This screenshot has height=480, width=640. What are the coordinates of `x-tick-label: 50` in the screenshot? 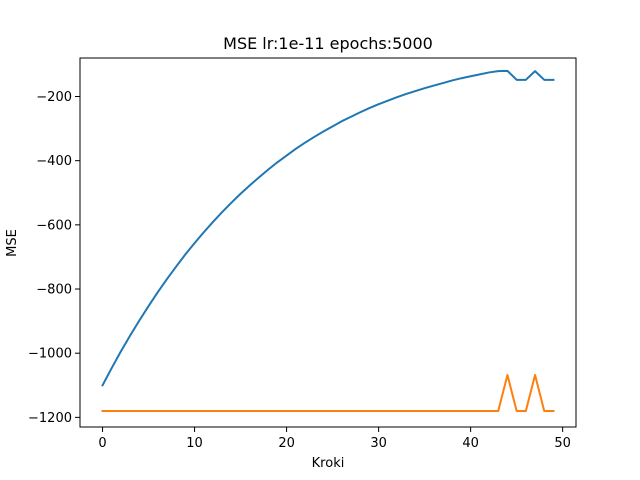 It's located at (562, 443).